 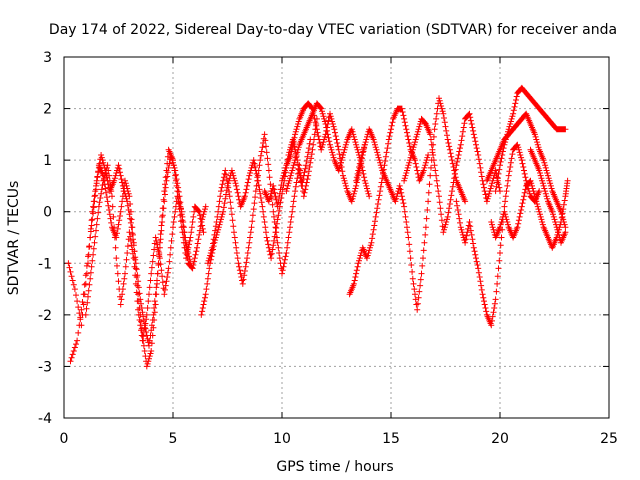 I want to click on x-tick-label: 25, so click(x=609, y=439).